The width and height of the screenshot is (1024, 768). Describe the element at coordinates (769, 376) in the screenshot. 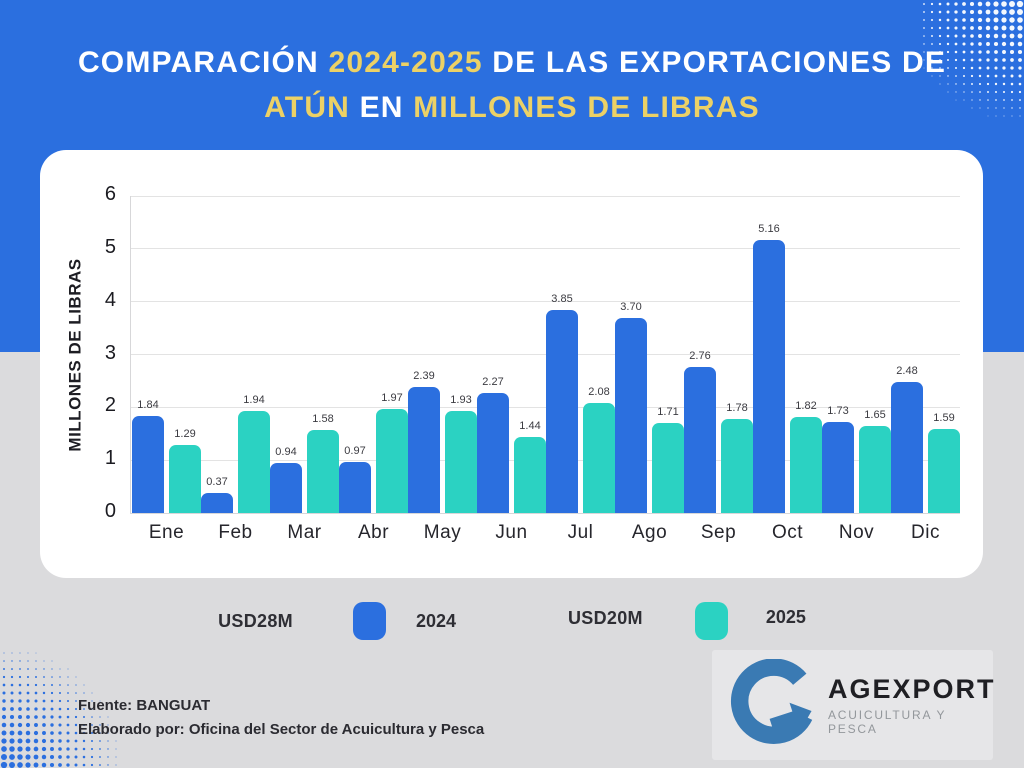

I see `bar-2024-Oct` at that location.